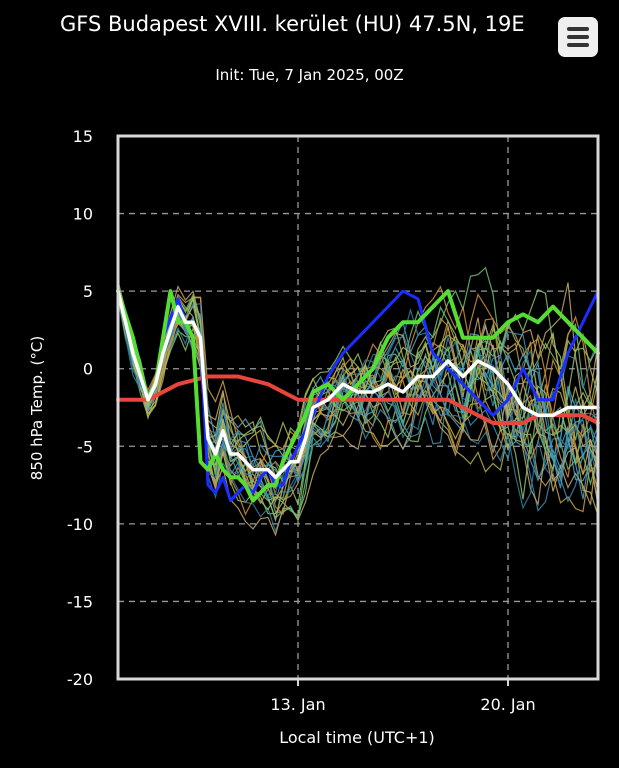 The width and height of the screenshot is (619, 768). I want to click on climate-mean-line, so click(358, 399).